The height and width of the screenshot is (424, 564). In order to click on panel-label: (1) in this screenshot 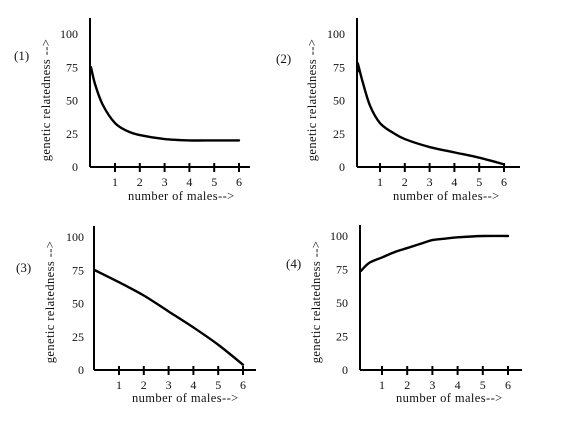, I will do `click(21, 55)`.